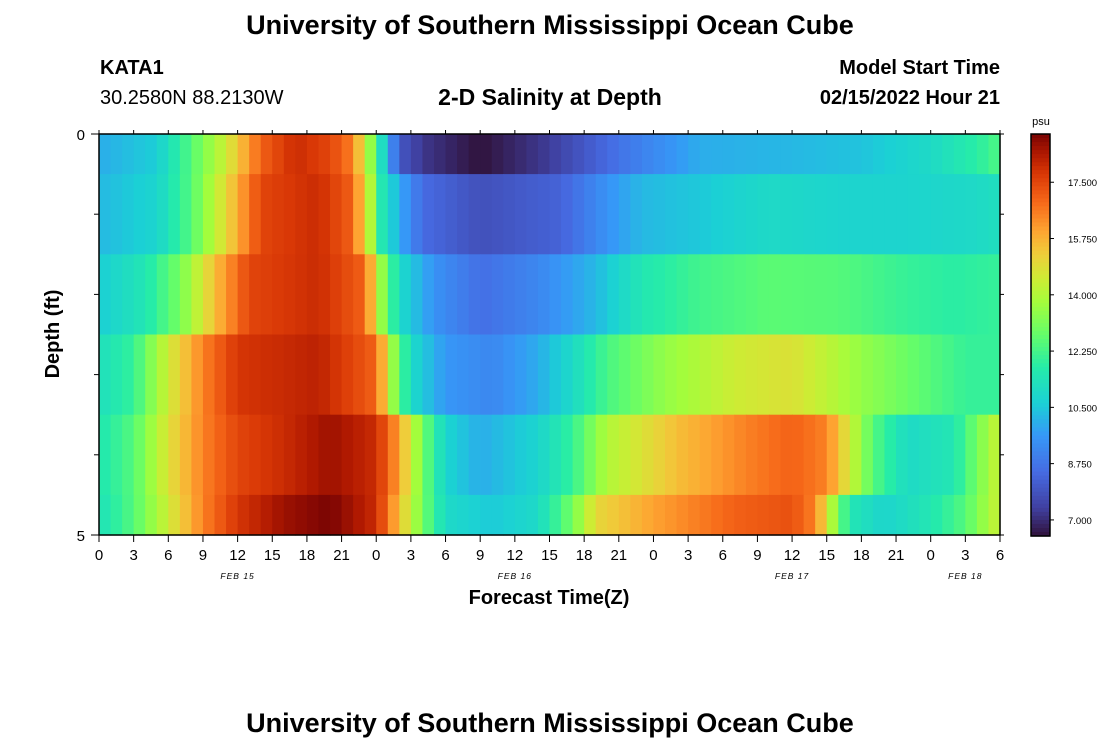 This screenshot has height=750, width=1100. I want to click on colorbar-tick-label: 12.250, so click(1082, 352).